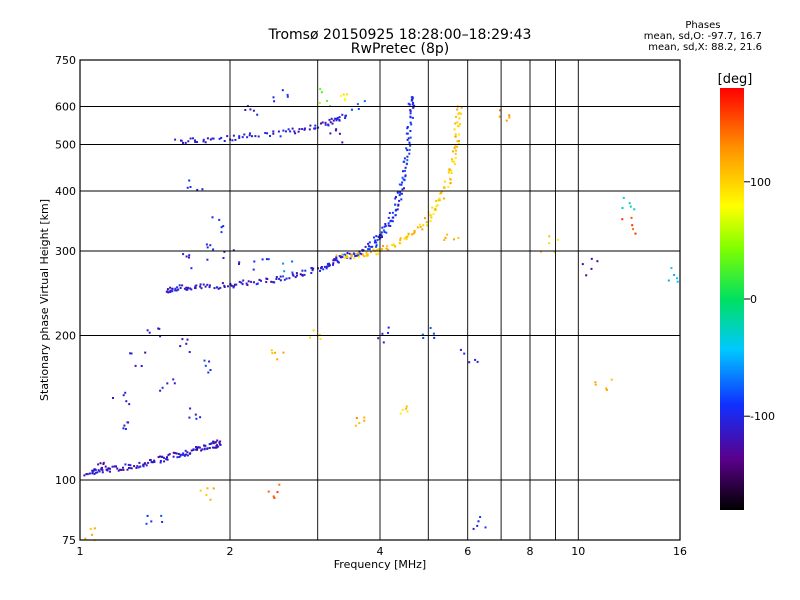 This screenshot has width=800, height=600. What do you see at coordinates (760, 182) in the screenshot?
I see `colorbar-tick-label: 100` at bounding box center [760, 182].